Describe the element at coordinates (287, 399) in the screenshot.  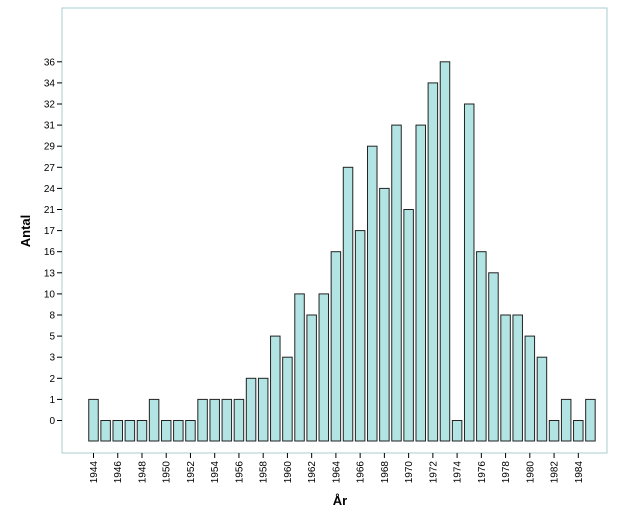
I see `bar-1960` at that location.